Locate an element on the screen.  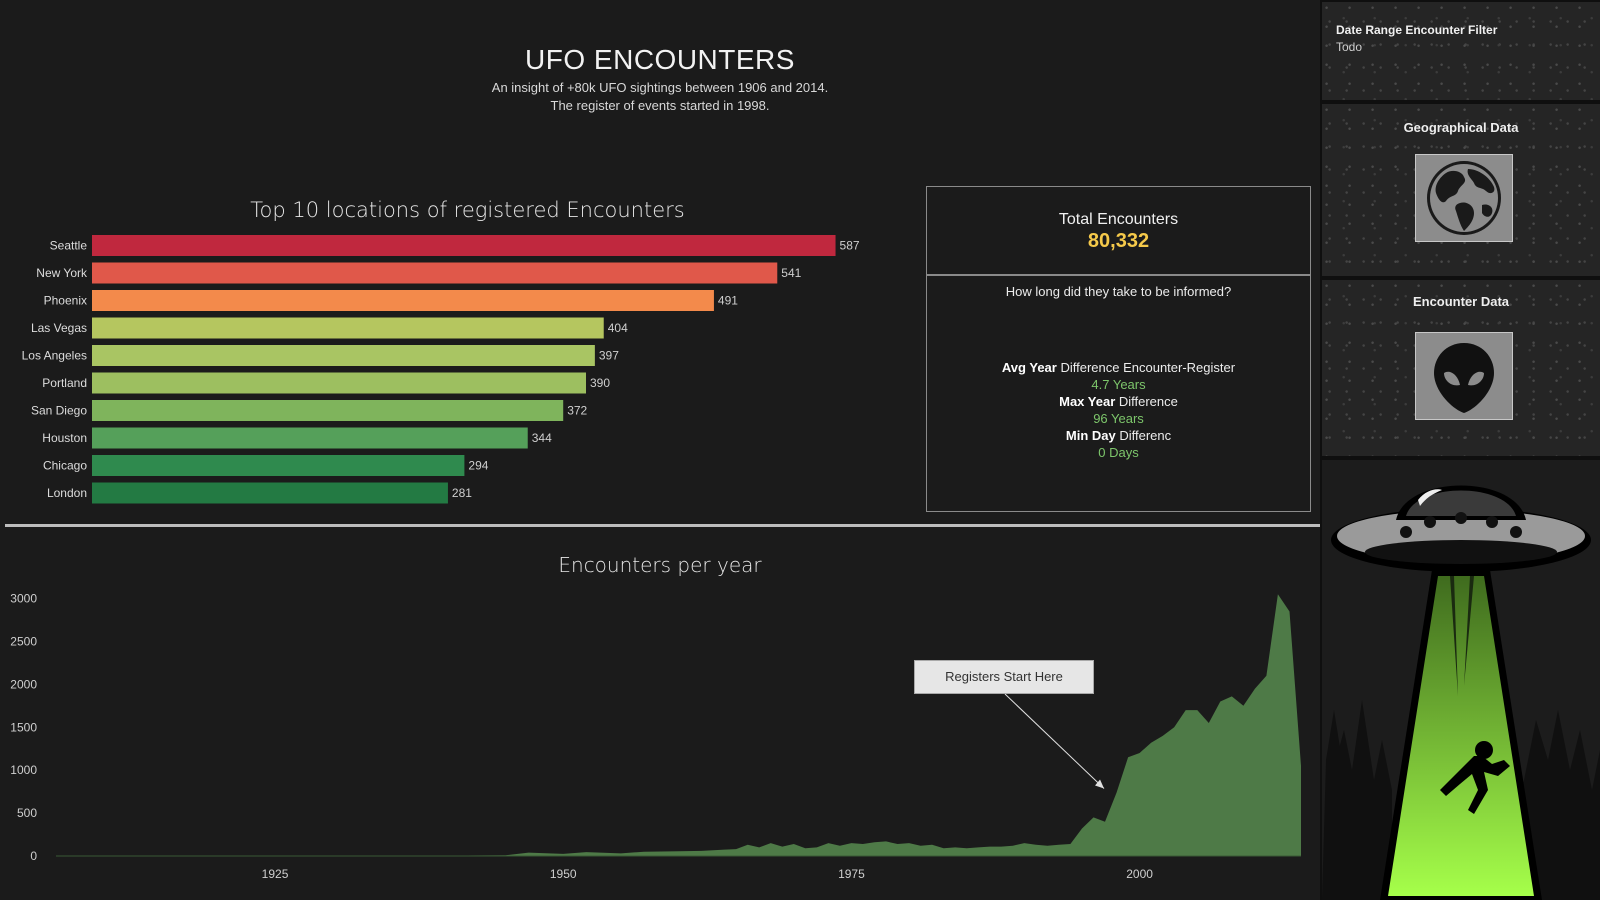
y-tick-label: 3000 is located at coordinates (23, 599).